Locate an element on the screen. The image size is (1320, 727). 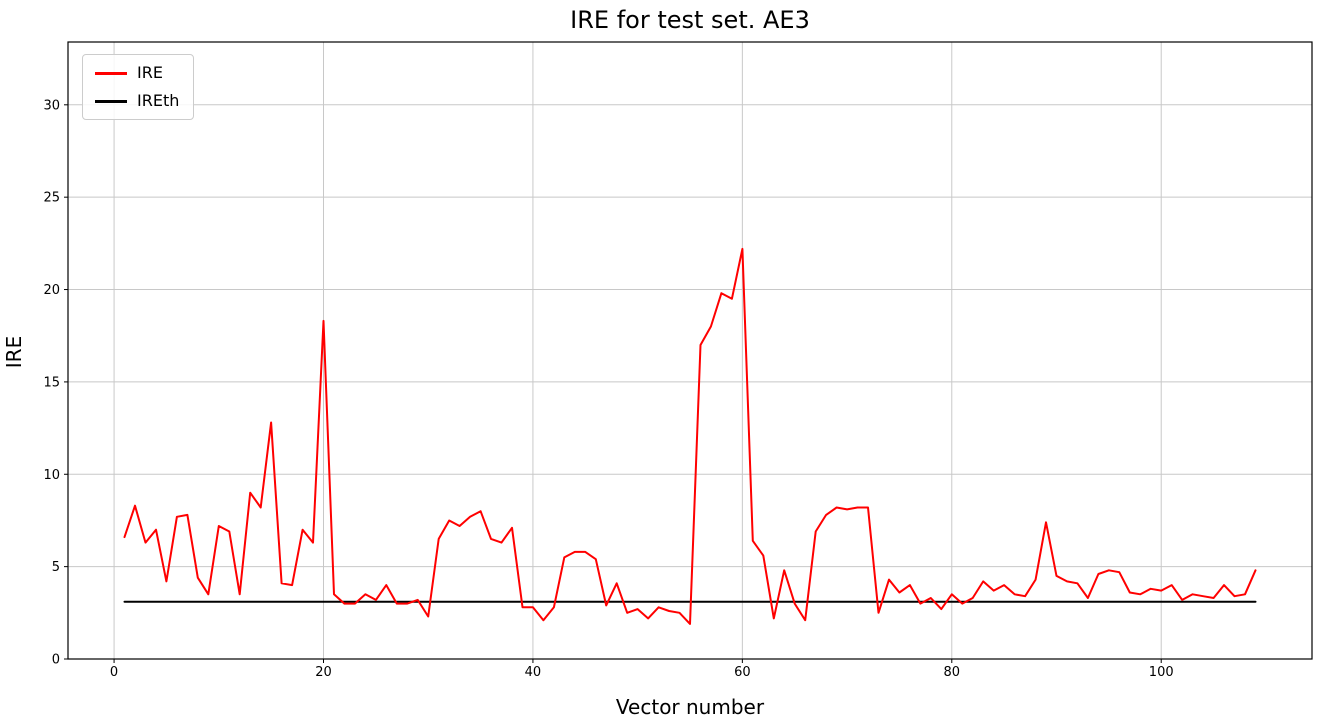
x-tick-label: 0 is located at coordinates (114, 672).